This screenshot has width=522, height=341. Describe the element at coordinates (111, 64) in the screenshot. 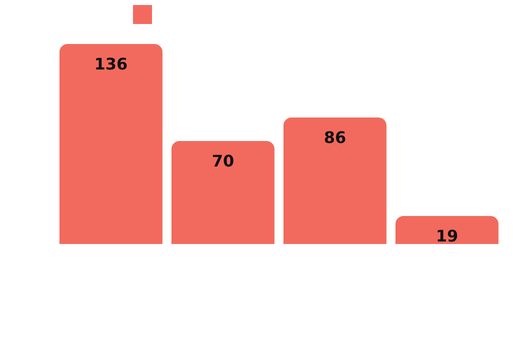

I see `data-label: 136` at that location.